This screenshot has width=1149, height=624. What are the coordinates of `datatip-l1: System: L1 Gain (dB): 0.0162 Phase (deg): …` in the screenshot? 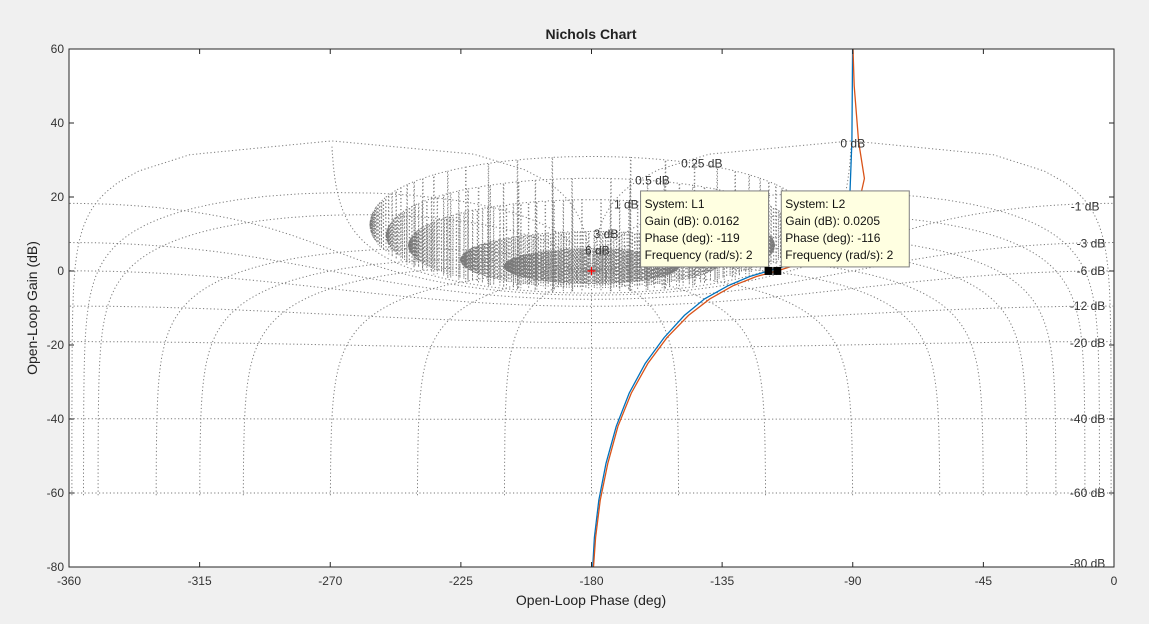 It's located at (706, 232).